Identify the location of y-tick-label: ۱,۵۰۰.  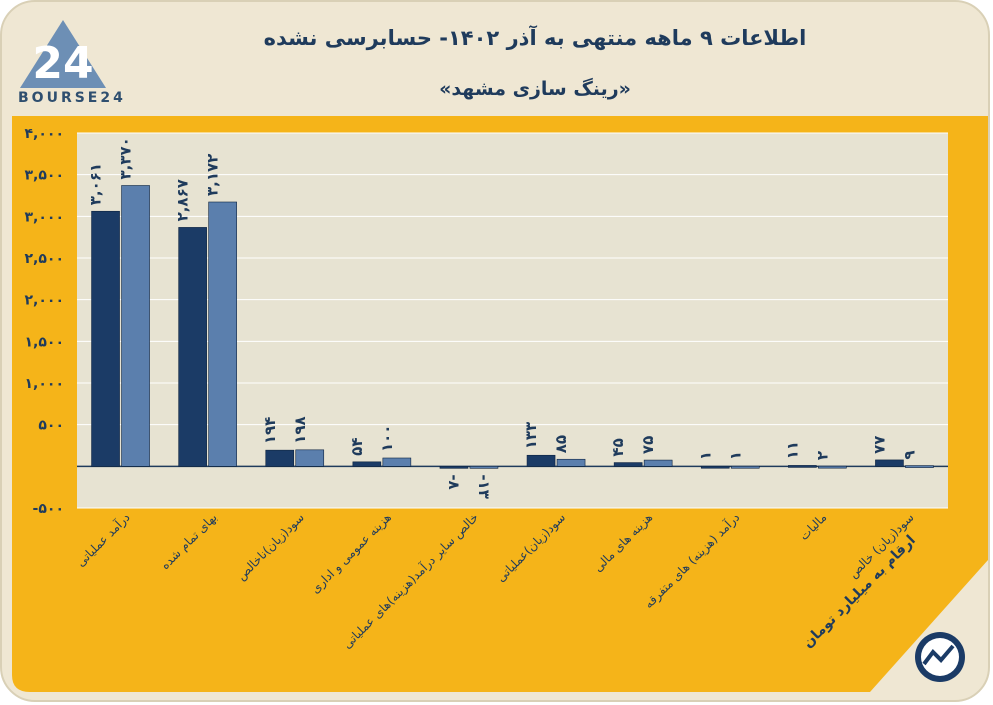
(45, 342).